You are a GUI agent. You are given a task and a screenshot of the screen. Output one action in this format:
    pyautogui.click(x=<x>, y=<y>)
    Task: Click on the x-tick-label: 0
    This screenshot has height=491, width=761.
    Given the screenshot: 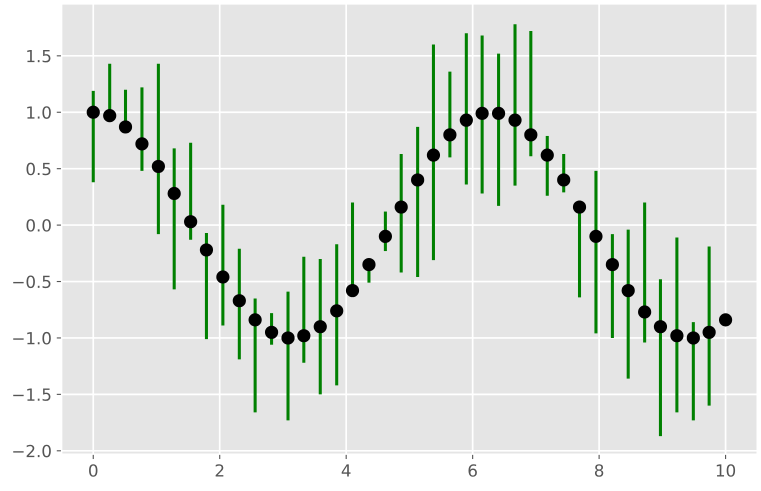 What is the action you would take?
    pyautogui.click(x=93, y=470)
    